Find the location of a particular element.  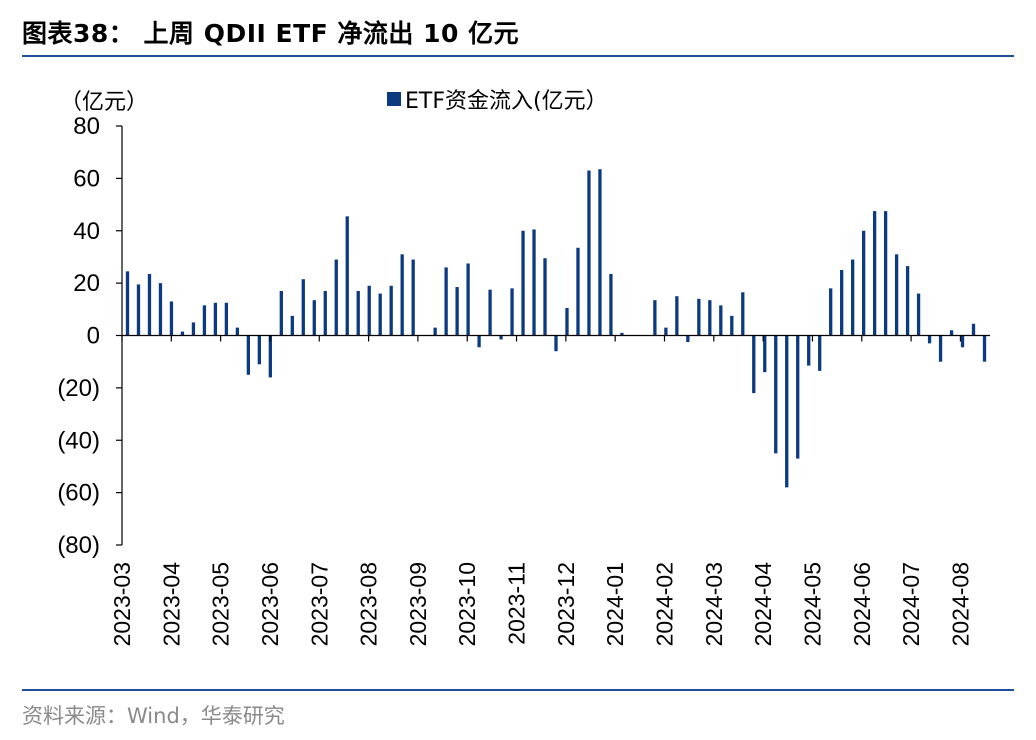

y-tick-label: 80 is located at coordinates (86, 126).